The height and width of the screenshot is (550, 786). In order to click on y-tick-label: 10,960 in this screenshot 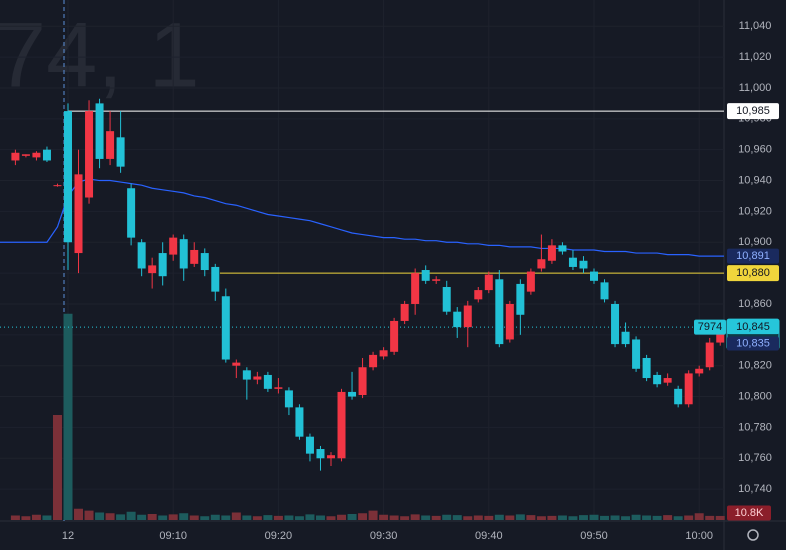, I will do `click(755, 150)`.